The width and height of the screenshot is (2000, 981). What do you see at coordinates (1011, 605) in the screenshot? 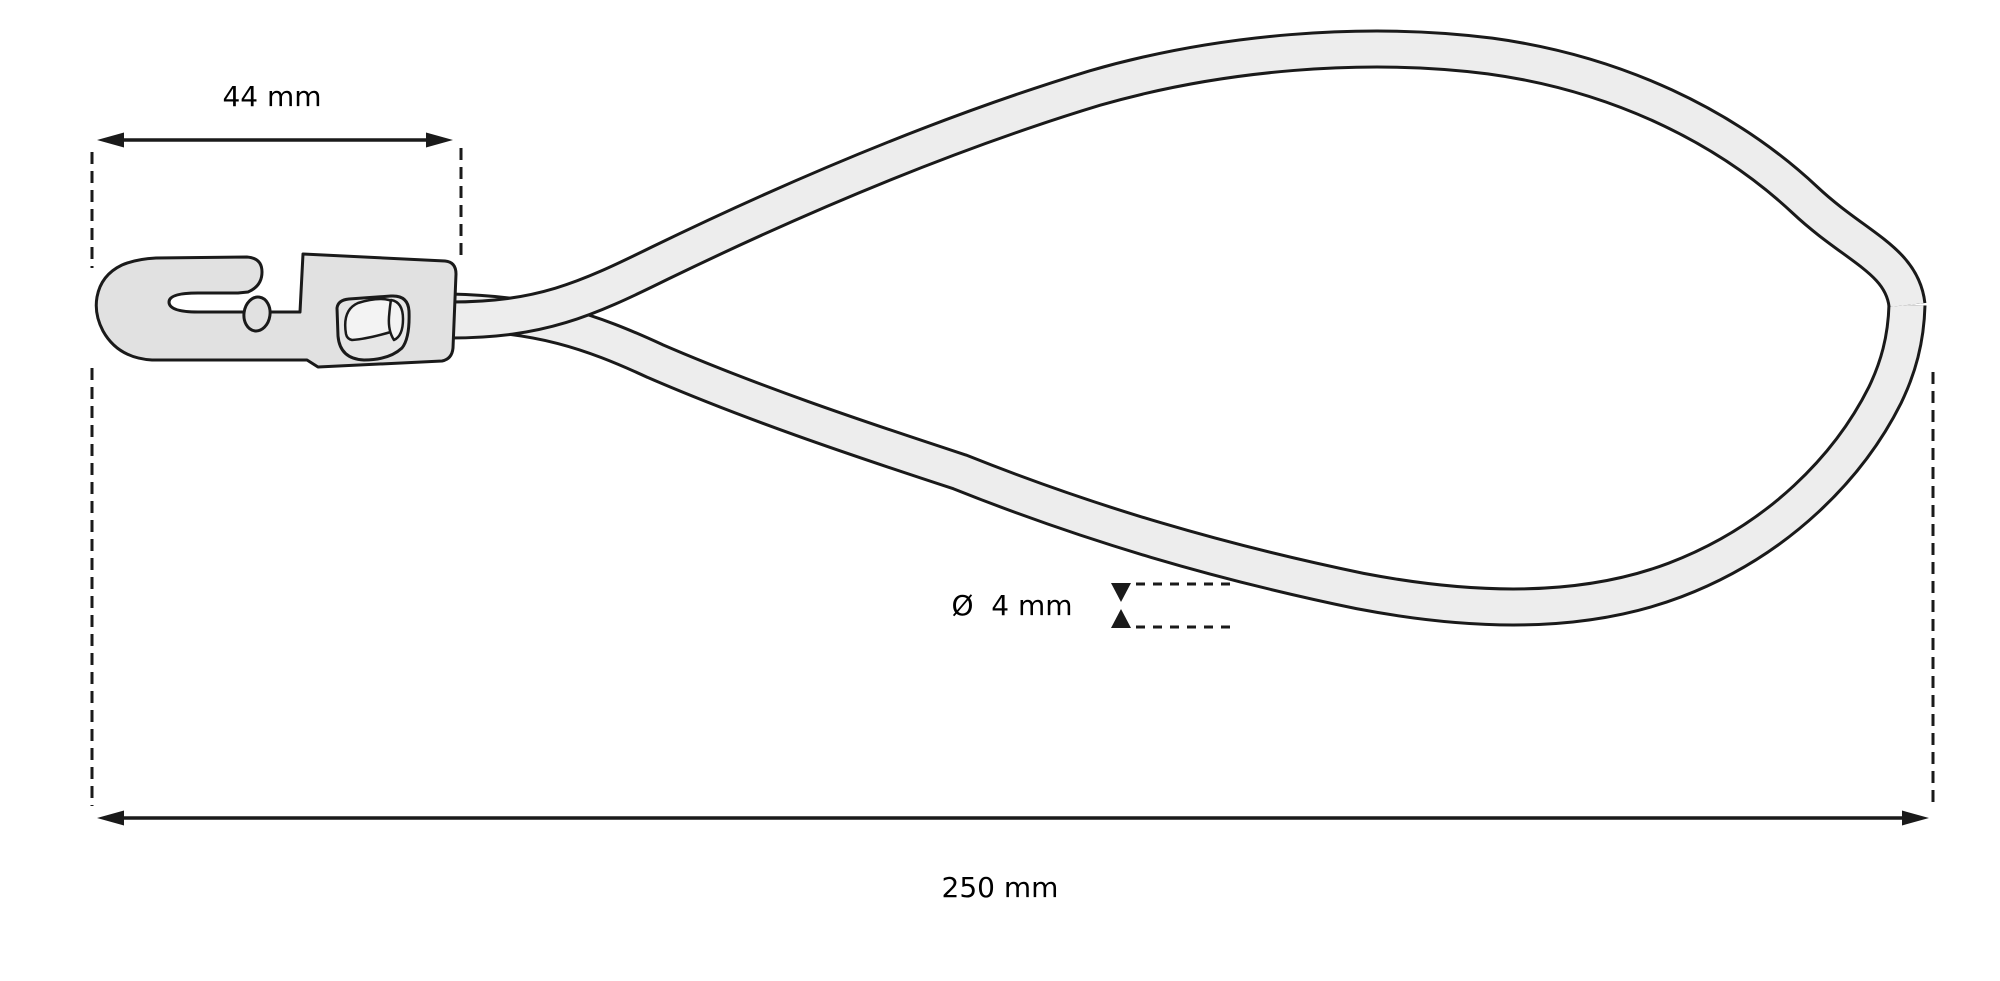
I see `cord-diameter-label: Ø 4 mm` at bounding box center [1011, 605].